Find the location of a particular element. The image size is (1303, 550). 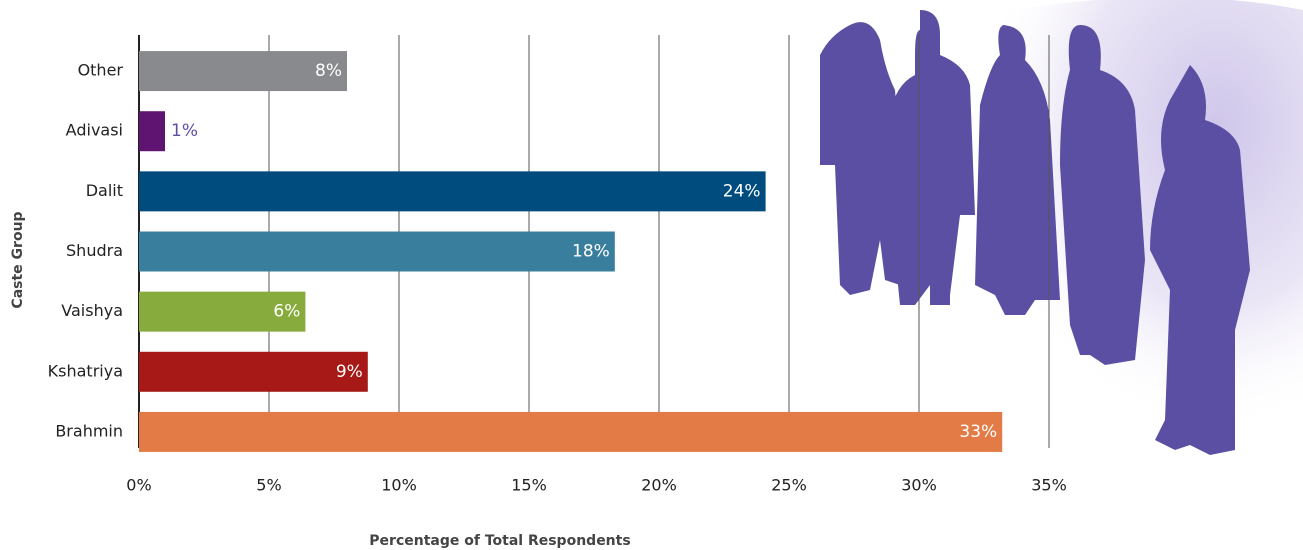

y-tick-label: Other is located at coordinates (101, 70).